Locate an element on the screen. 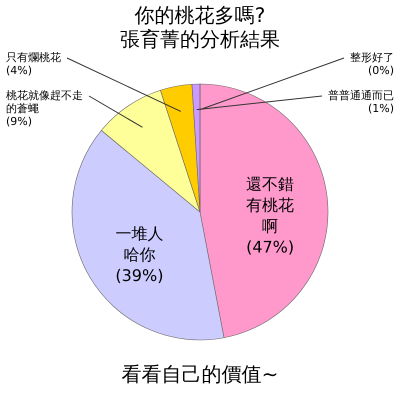 This screenshot has width=400, height=400. data-label: (39%) is located at coordinates (139, 275).